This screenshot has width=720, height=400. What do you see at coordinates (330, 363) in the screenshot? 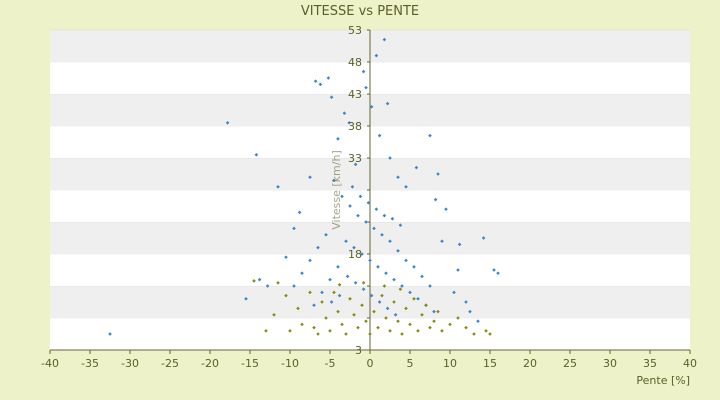
I see `x-tick-label: -5` at bounding box center [330, 363].